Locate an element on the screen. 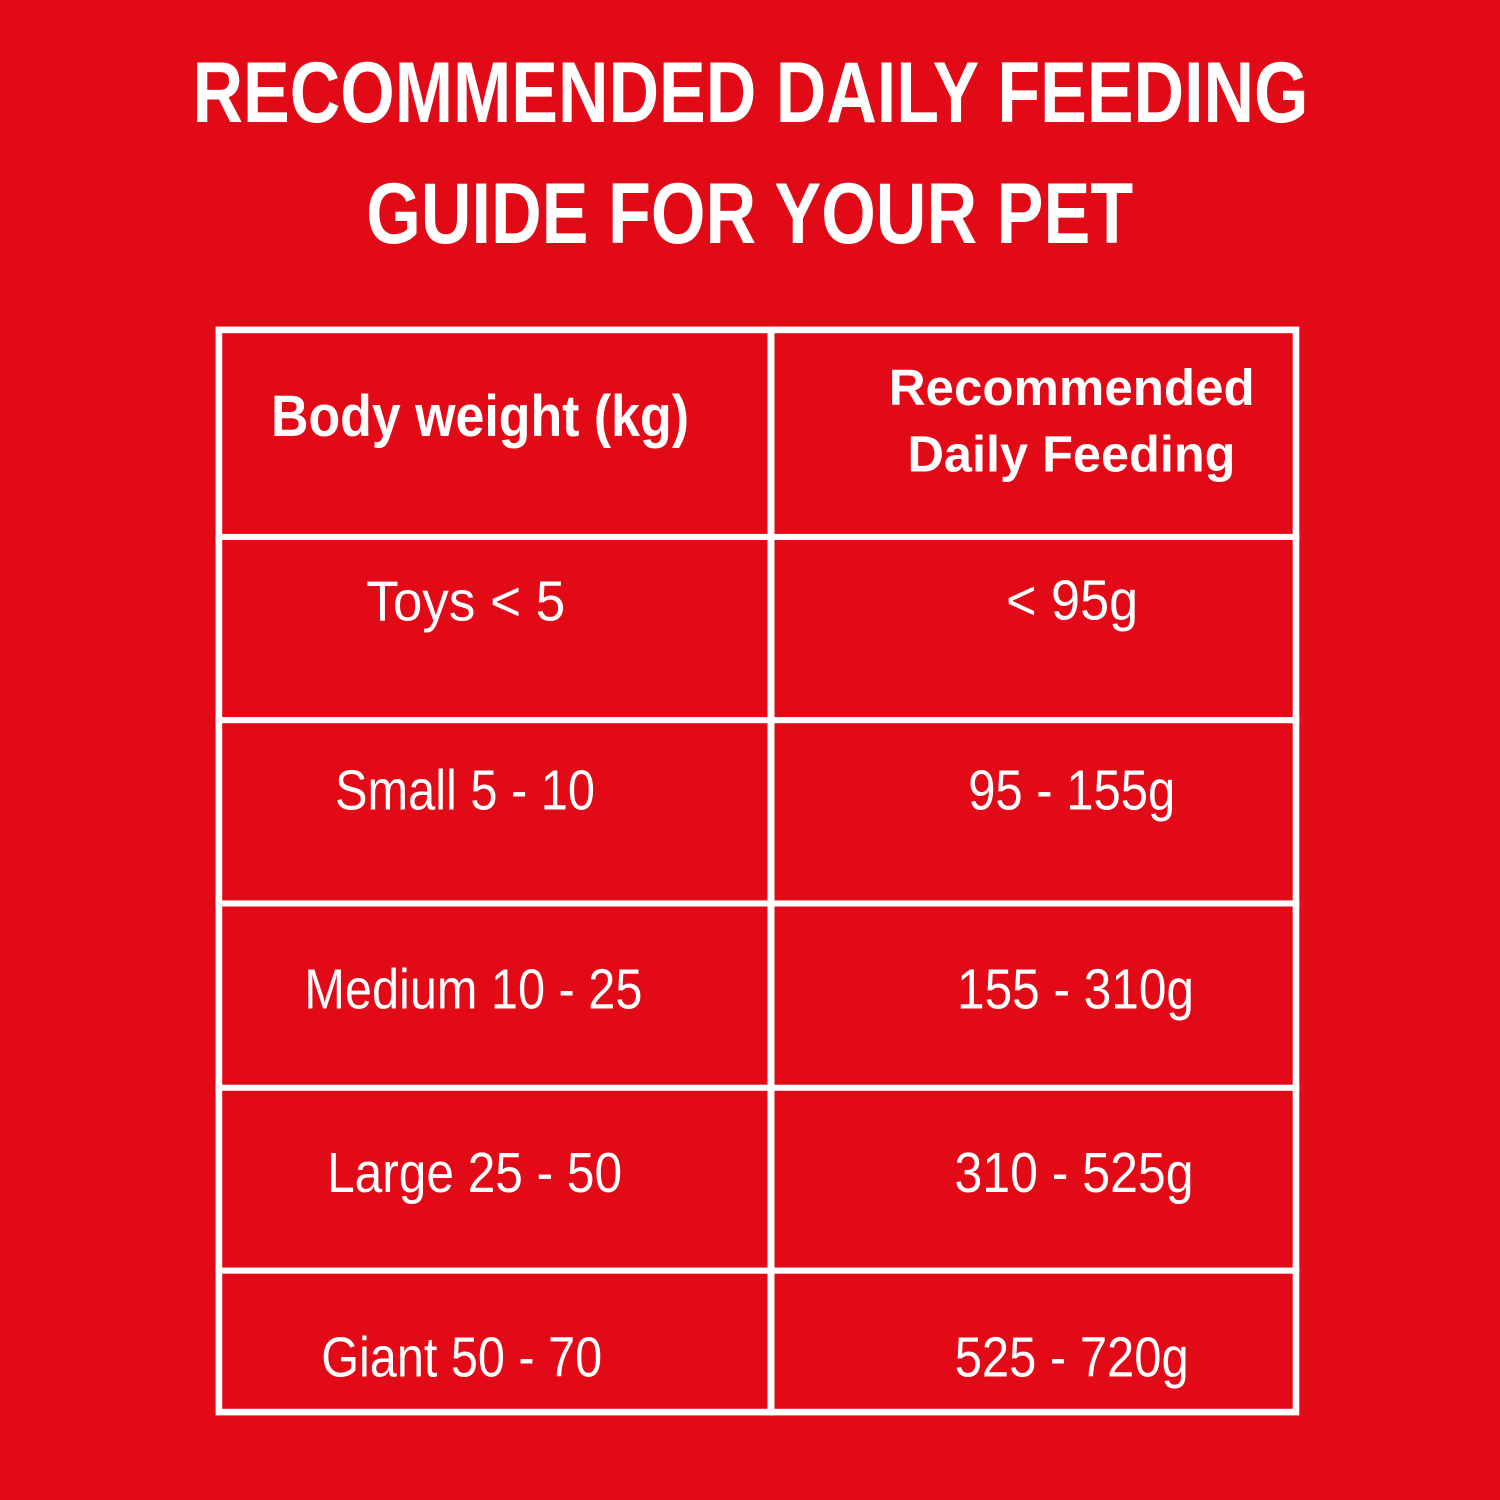  svg-text: GUIDE FOR YOUR PET is located at coordinates (749, 214).